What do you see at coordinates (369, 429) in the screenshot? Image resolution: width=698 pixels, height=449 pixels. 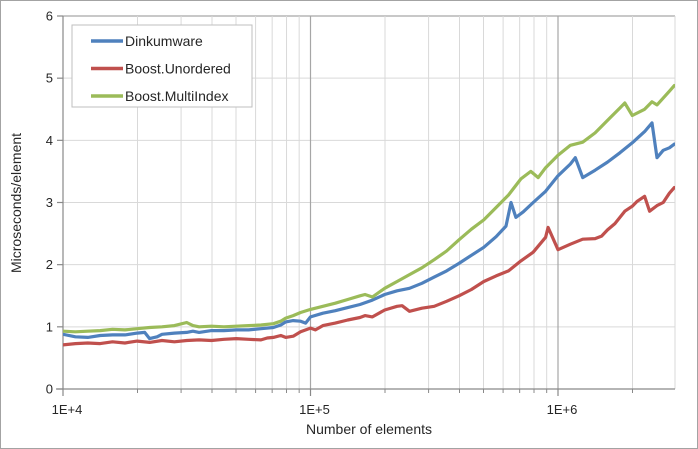 I see `x-axis-title: Number of elements` at bounding box center [369, 429].